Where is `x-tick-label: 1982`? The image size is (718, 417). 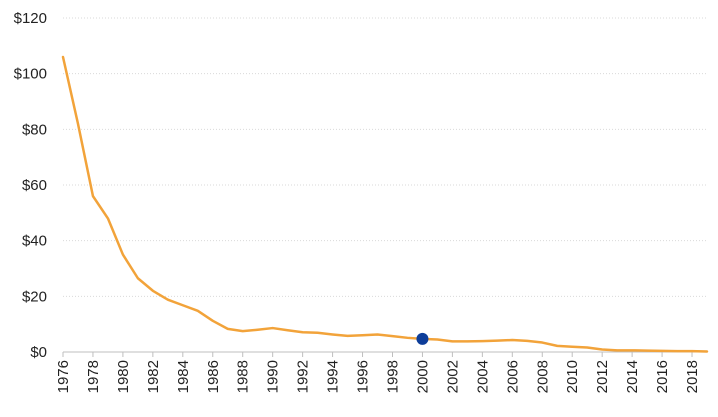
x-tick-label: 1982 is located at coordinates (153, 376).